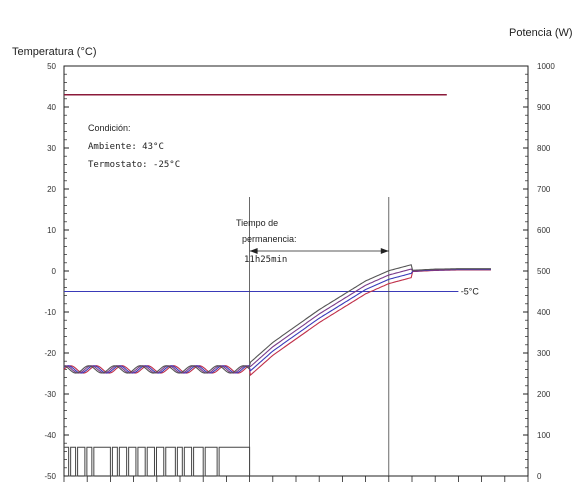  I want to click on left-tick-label: 0, so click(54, 271).